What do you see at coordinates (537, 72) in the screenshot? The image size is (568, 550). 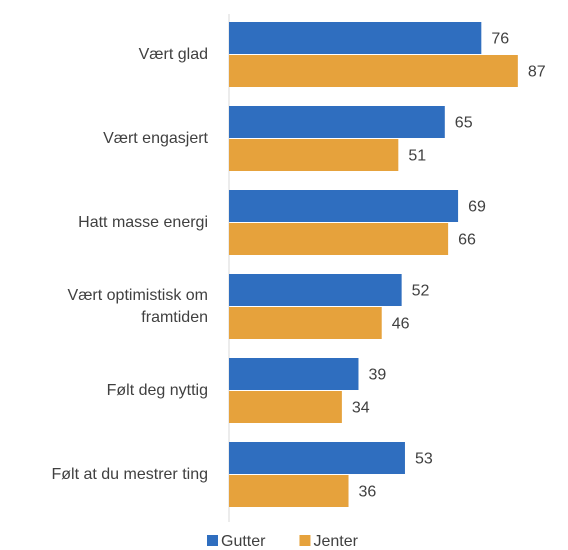 I see `data-label: 87` at bounding box center [537, 72].